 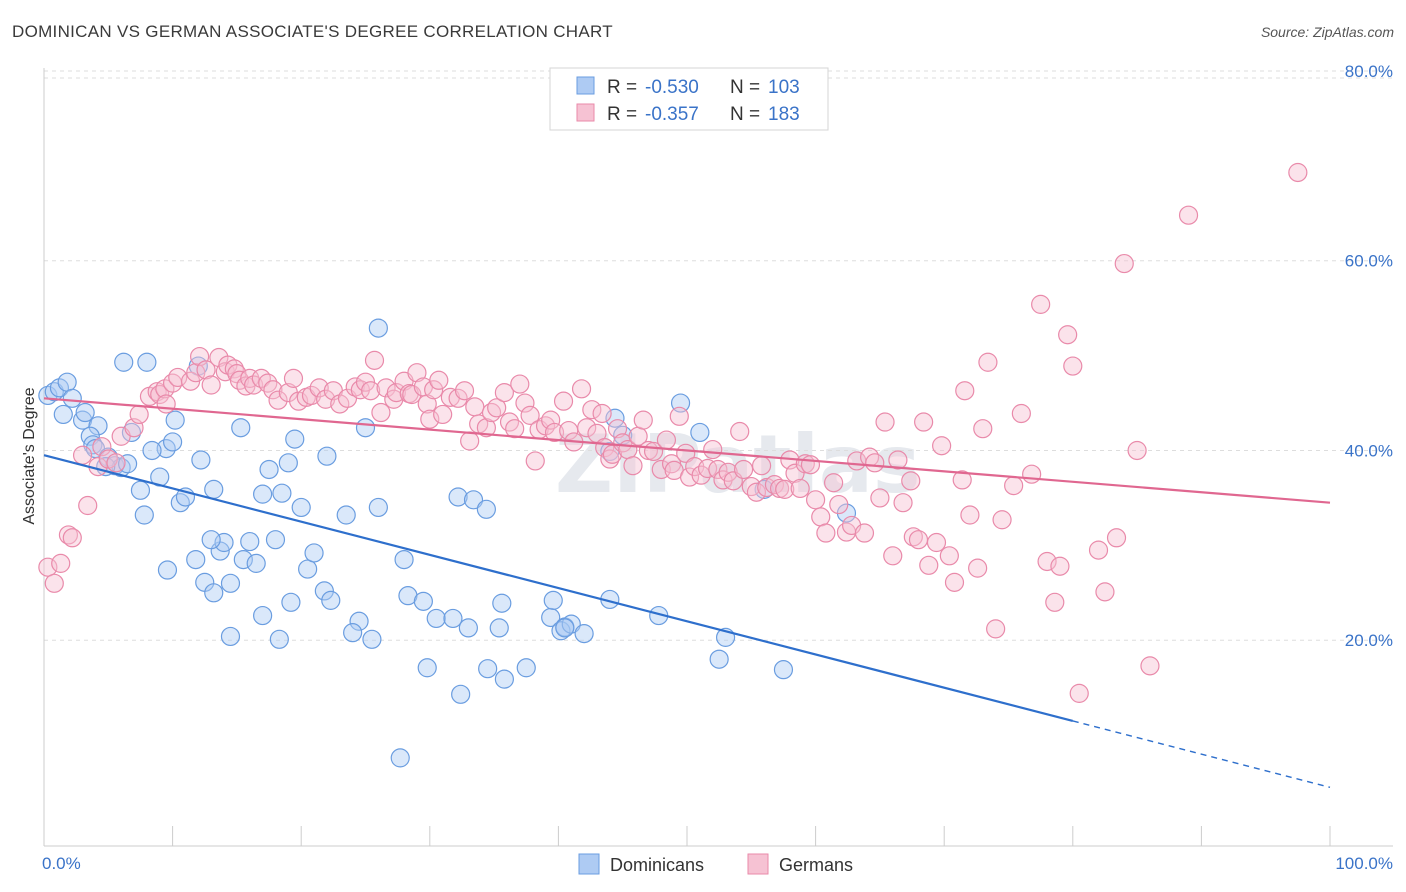 I want to click on dominicans-trend-extension, so click(x=1201, y=754).